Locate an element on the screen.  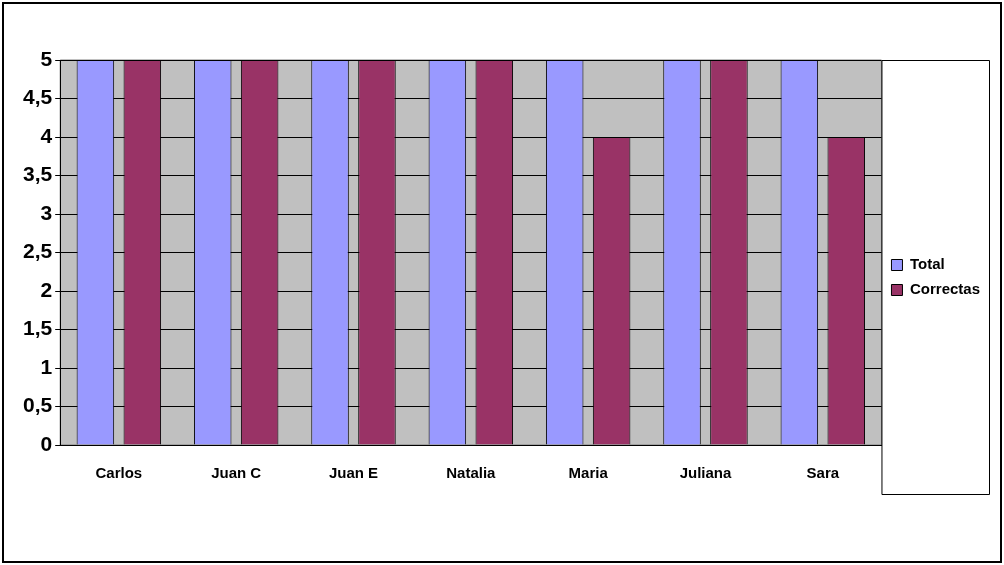
y-tick-label: 2 is located at coordinates (46, 289).